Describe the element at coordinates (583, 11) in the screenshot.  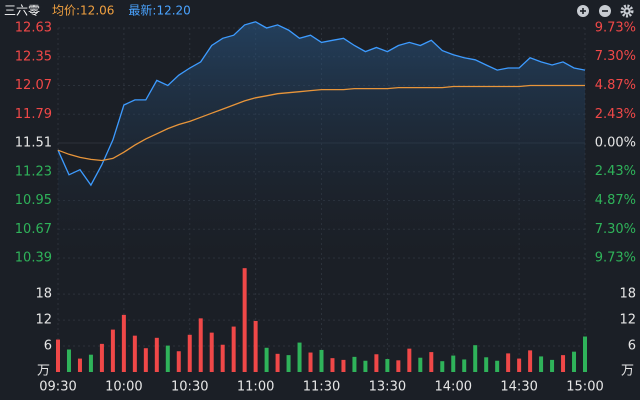
I see `zoom-in-button` at that location.